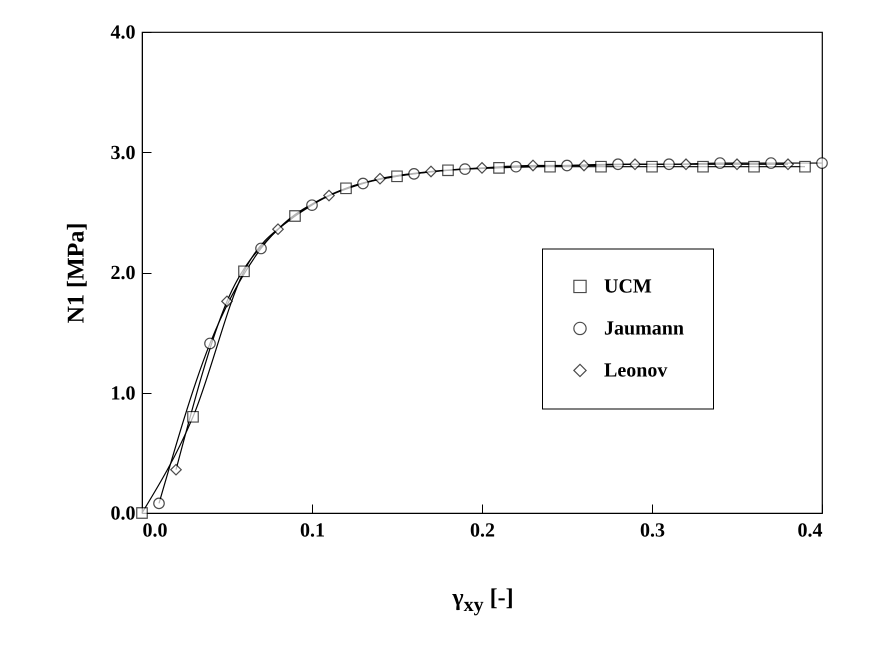  What do you see at coordinates (636, 370) in the screenshot?
I see `legend-label: Leonov` at bounding box center [636, 370].